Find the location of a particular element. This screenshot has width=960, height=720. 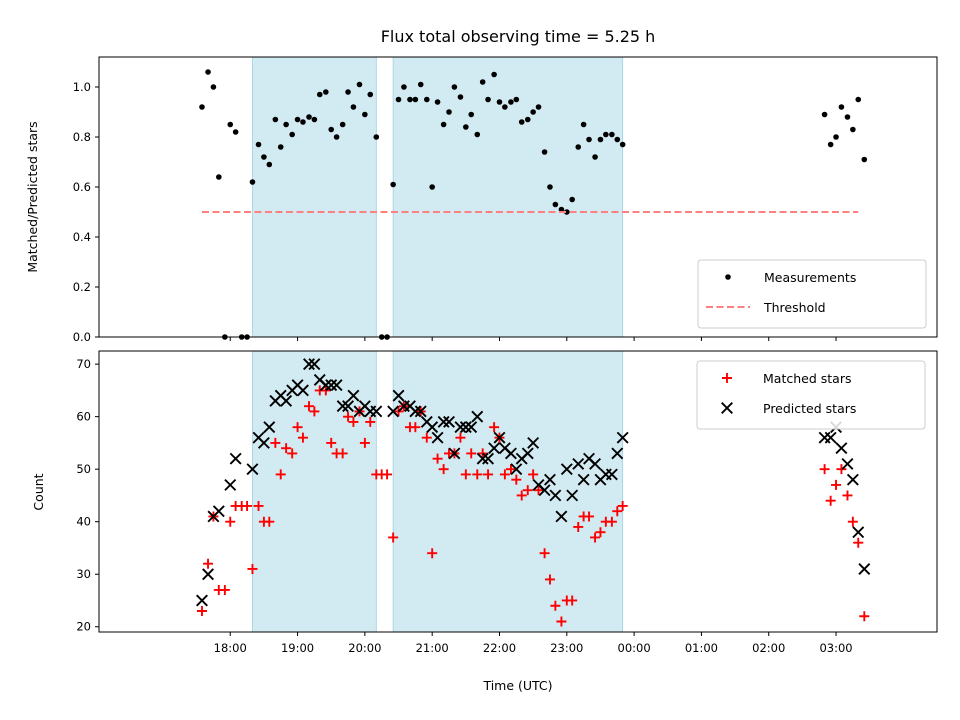

y-tick-label: 0.4 is located at coordinates (82, 237).